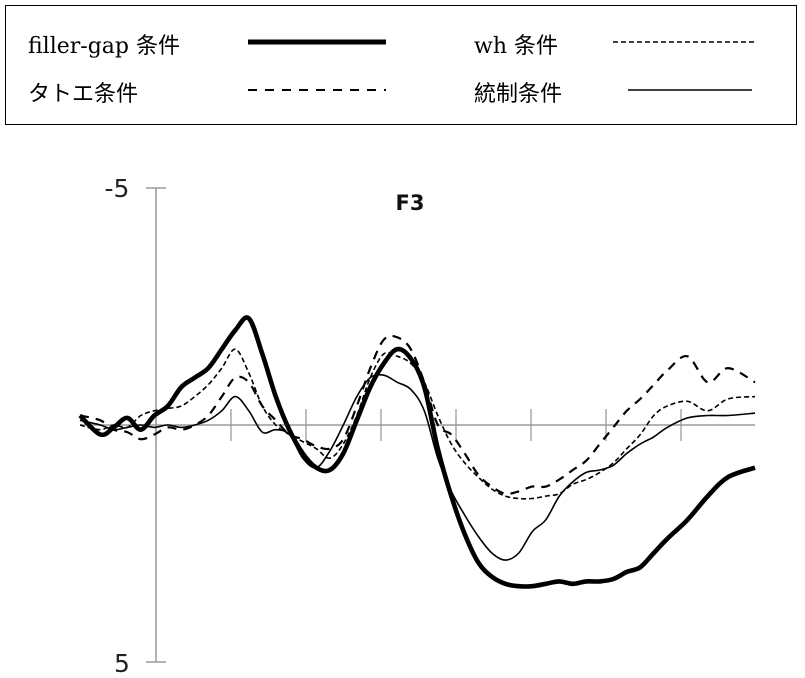  I want to click on legend-label-wh: wh 条件, so click(516, 46).